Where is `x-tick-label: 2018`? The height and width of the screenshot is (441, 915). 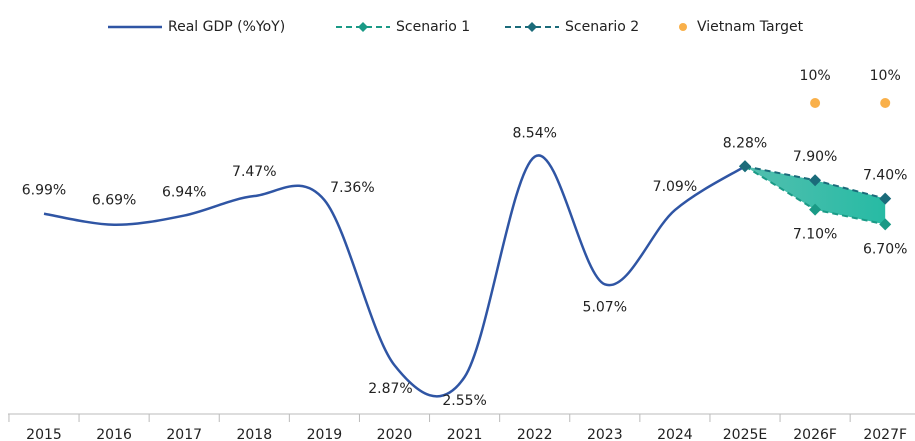
x-tick-label: 2018 is located at coordinates (254, 434).